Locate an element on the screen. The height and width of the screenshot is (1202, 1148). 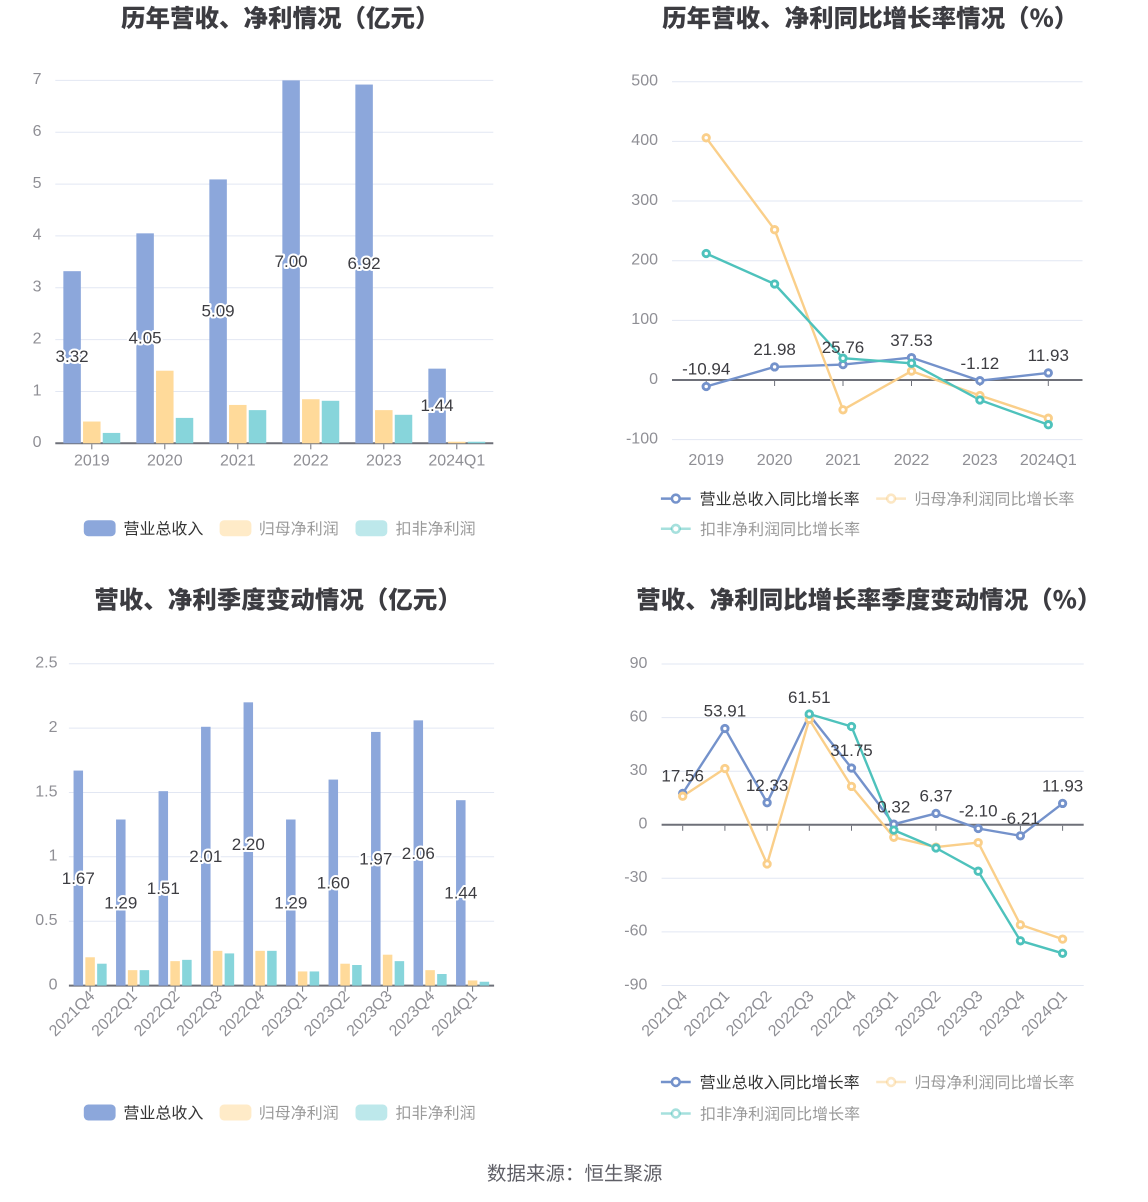
svg-text: 21.98 is located at coordinates (774, 349).